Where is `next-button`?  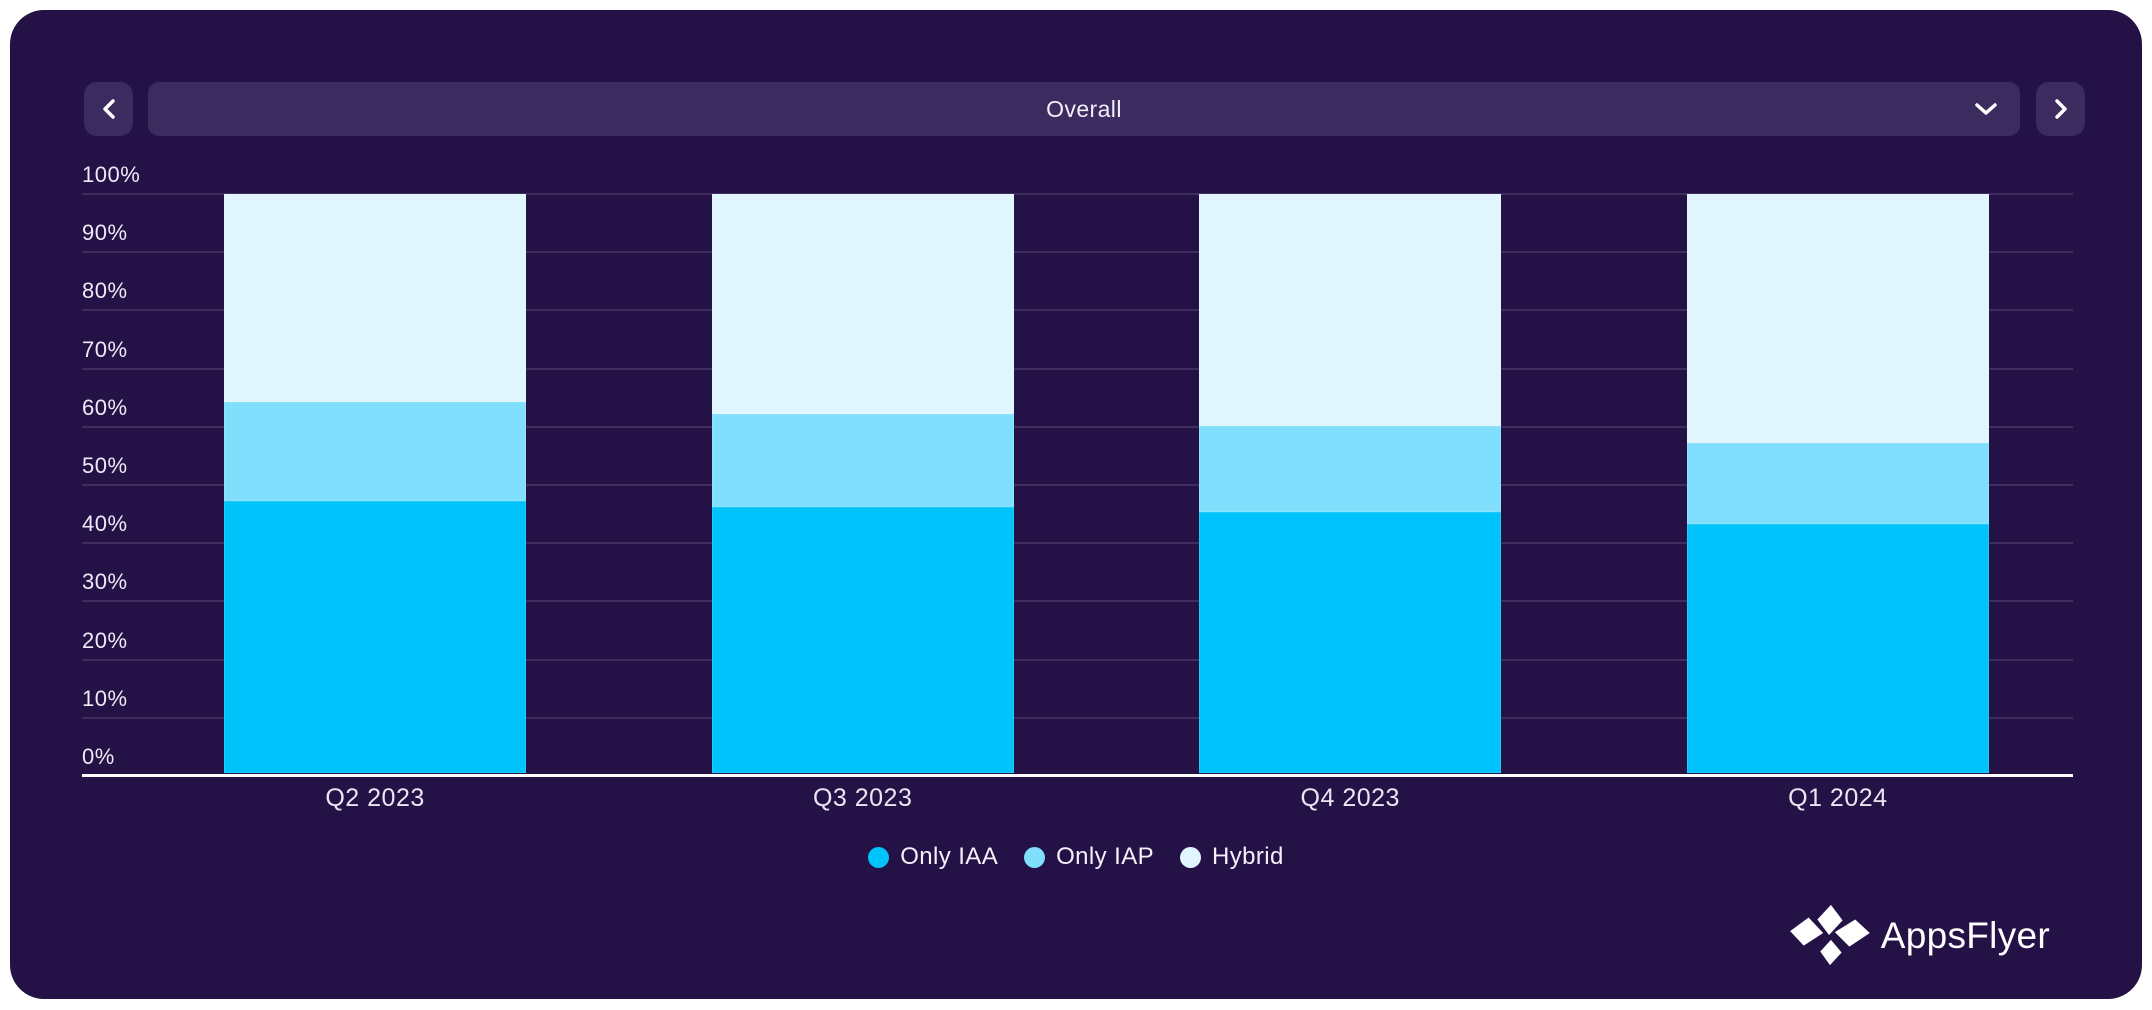
next-button is located at coordinates (2060, 109).